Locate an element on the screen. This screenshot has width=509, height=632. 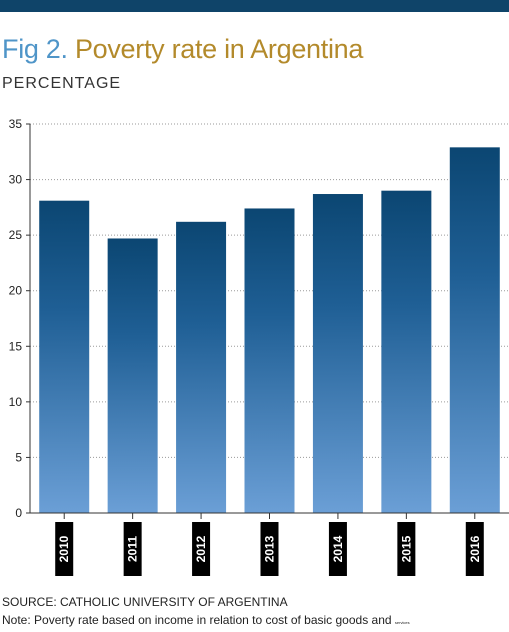
x-tick-label: 2010 is located at coordinates (64, 548).